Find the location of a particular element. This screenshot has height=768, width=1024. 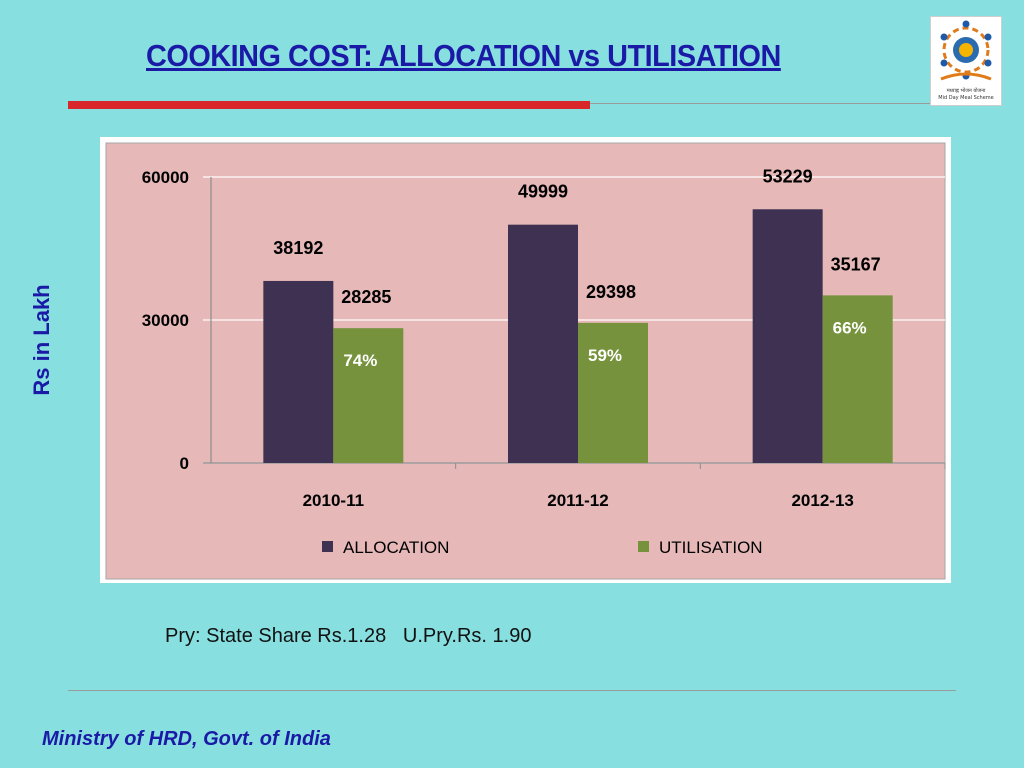

legend-swatch-utilisation is located at coordinates (643, 546).